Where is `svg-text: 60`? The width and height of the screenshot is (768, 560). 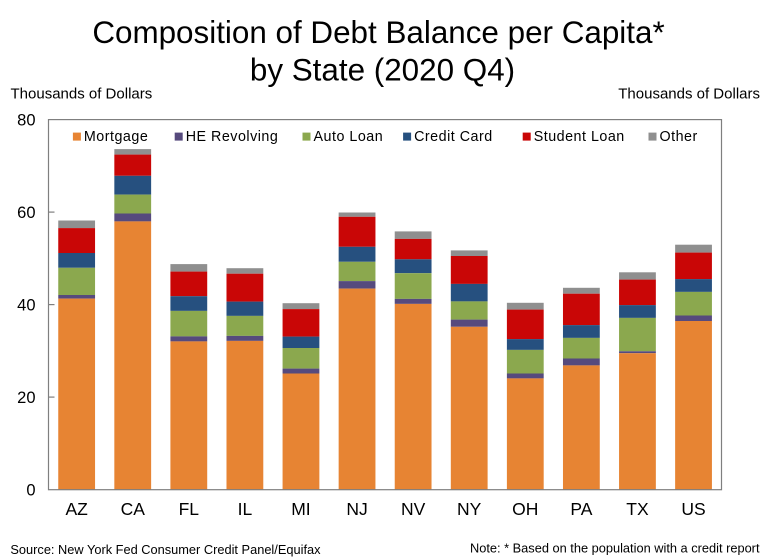
svg-text: 60 is located at coordinates (26, 213).